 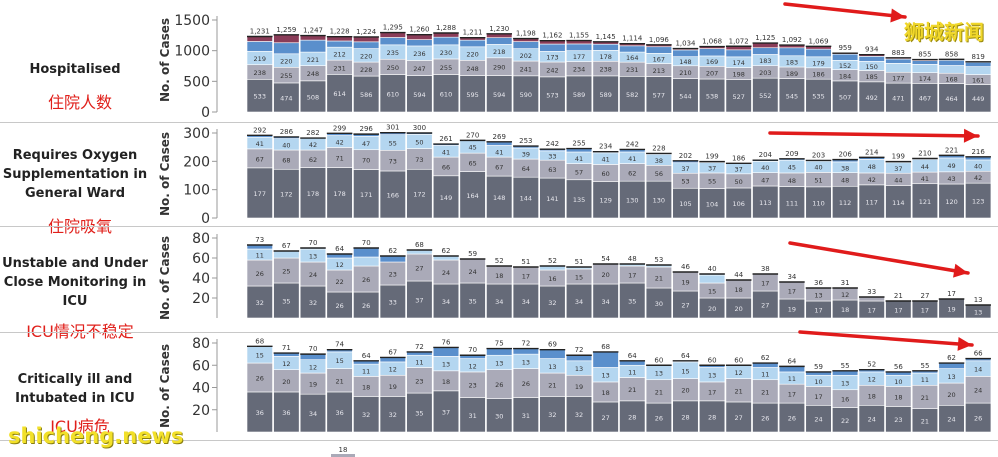 I want to click on bar-data-label: 255, so click(x=446, y=68).